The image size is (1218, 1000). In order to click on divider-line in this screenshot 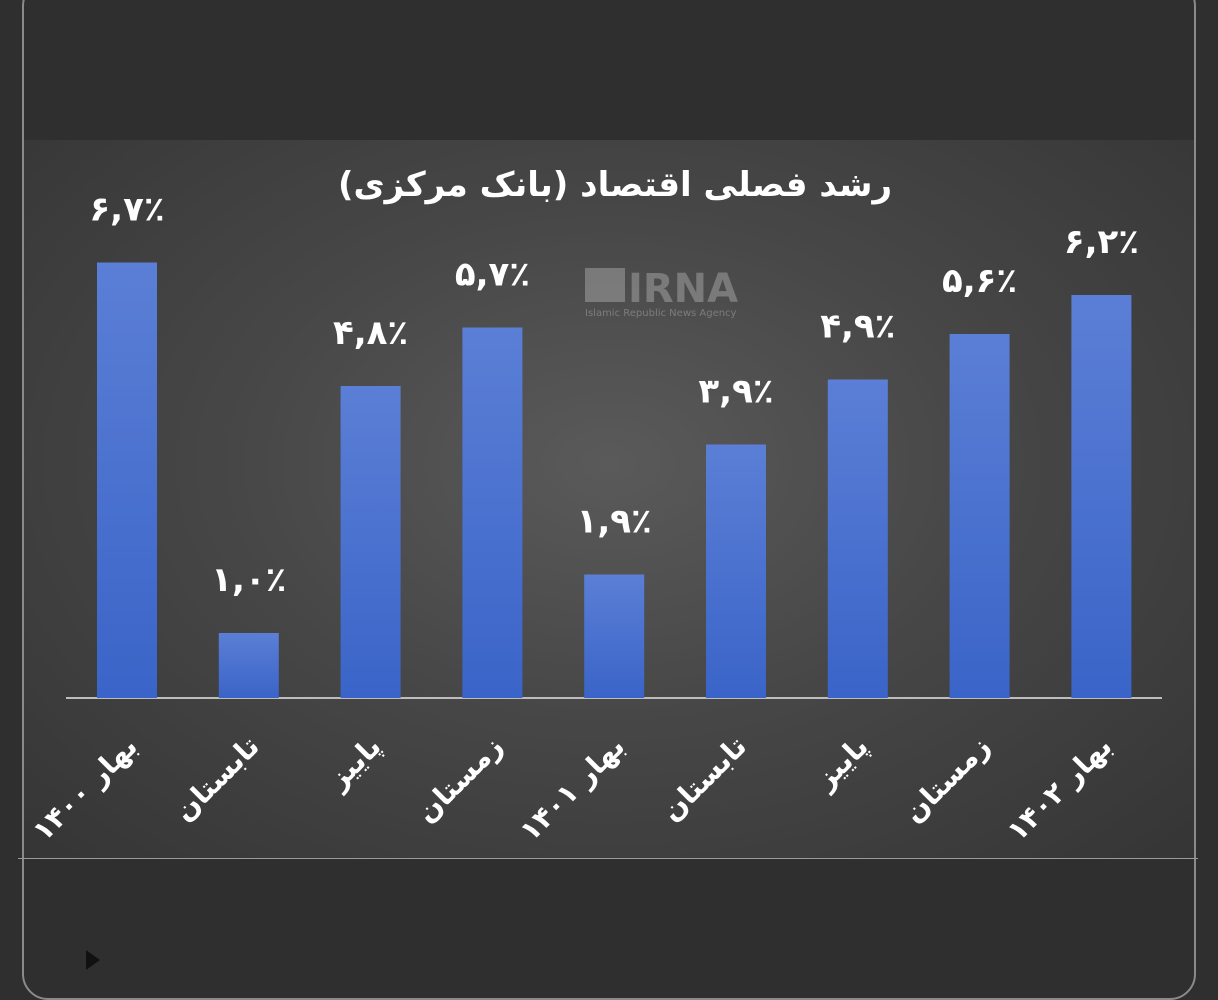, I will do `click(608, 858)`.